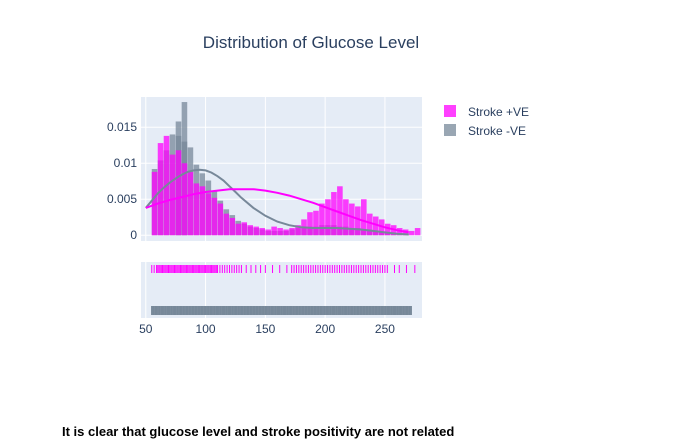 The width and height of the screenshot is (683, 448). I want to click on legend-item-stroke-neg: Stroke -VE, so click(485, 131).